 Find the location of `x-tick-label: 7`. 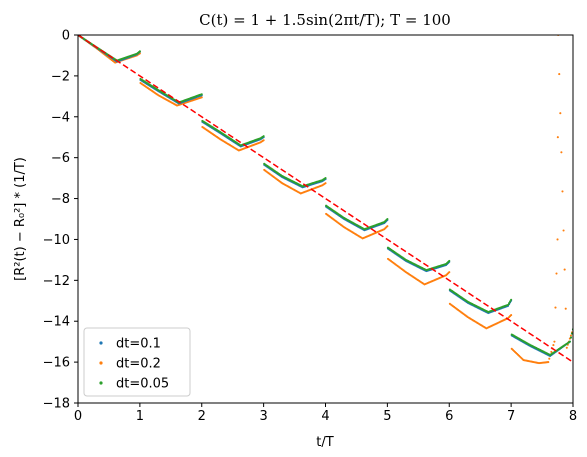

x-tick-label: 7 is located at coordinates (511, 416).